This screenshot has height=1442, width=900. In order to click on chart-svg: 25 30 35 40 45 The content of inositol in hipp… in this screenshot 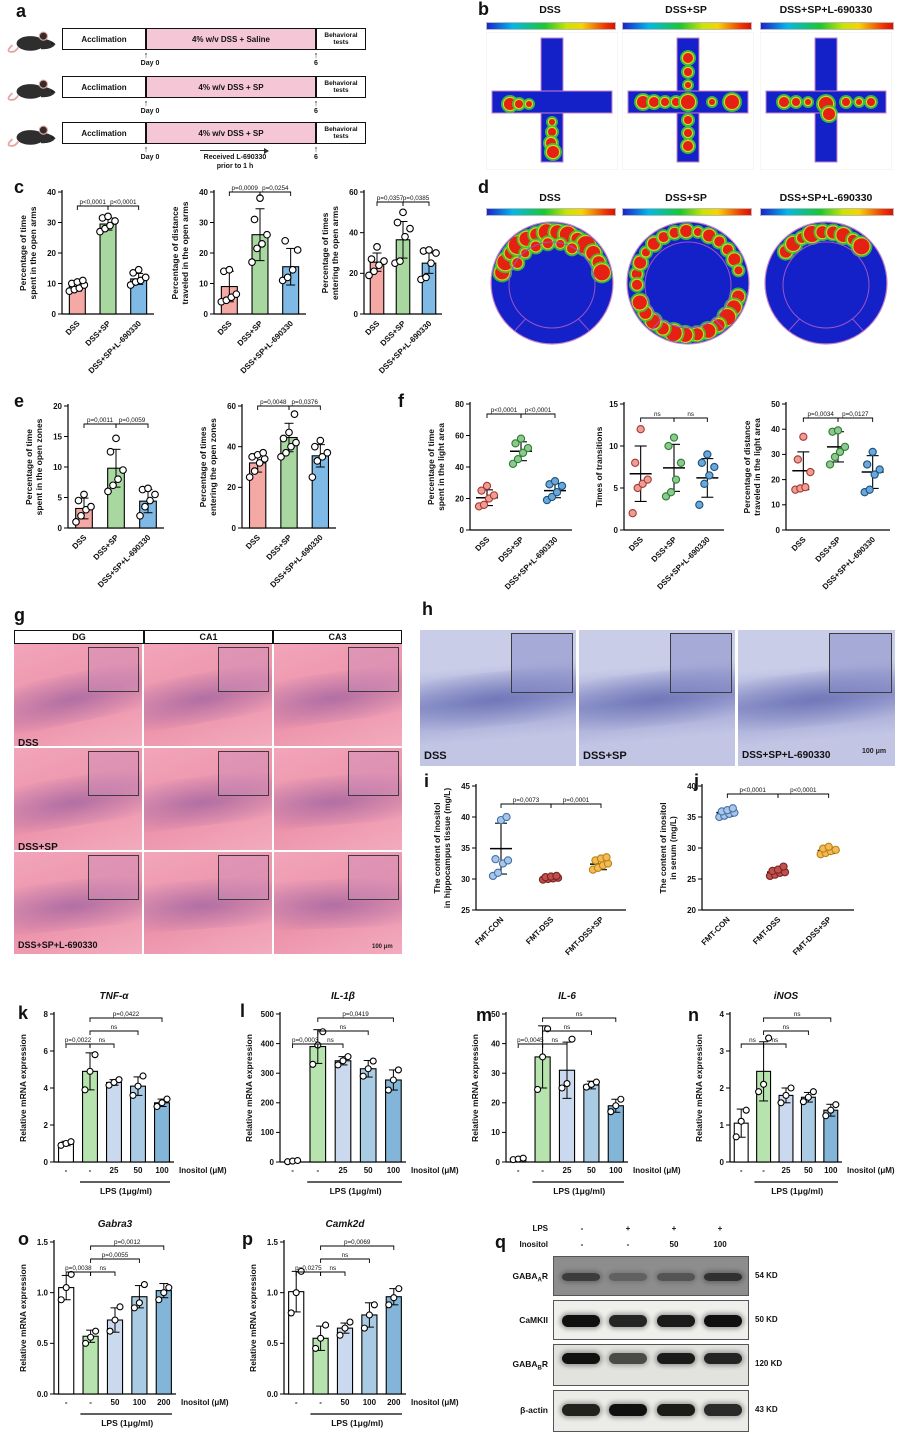, I will do `click(529, 869)`.